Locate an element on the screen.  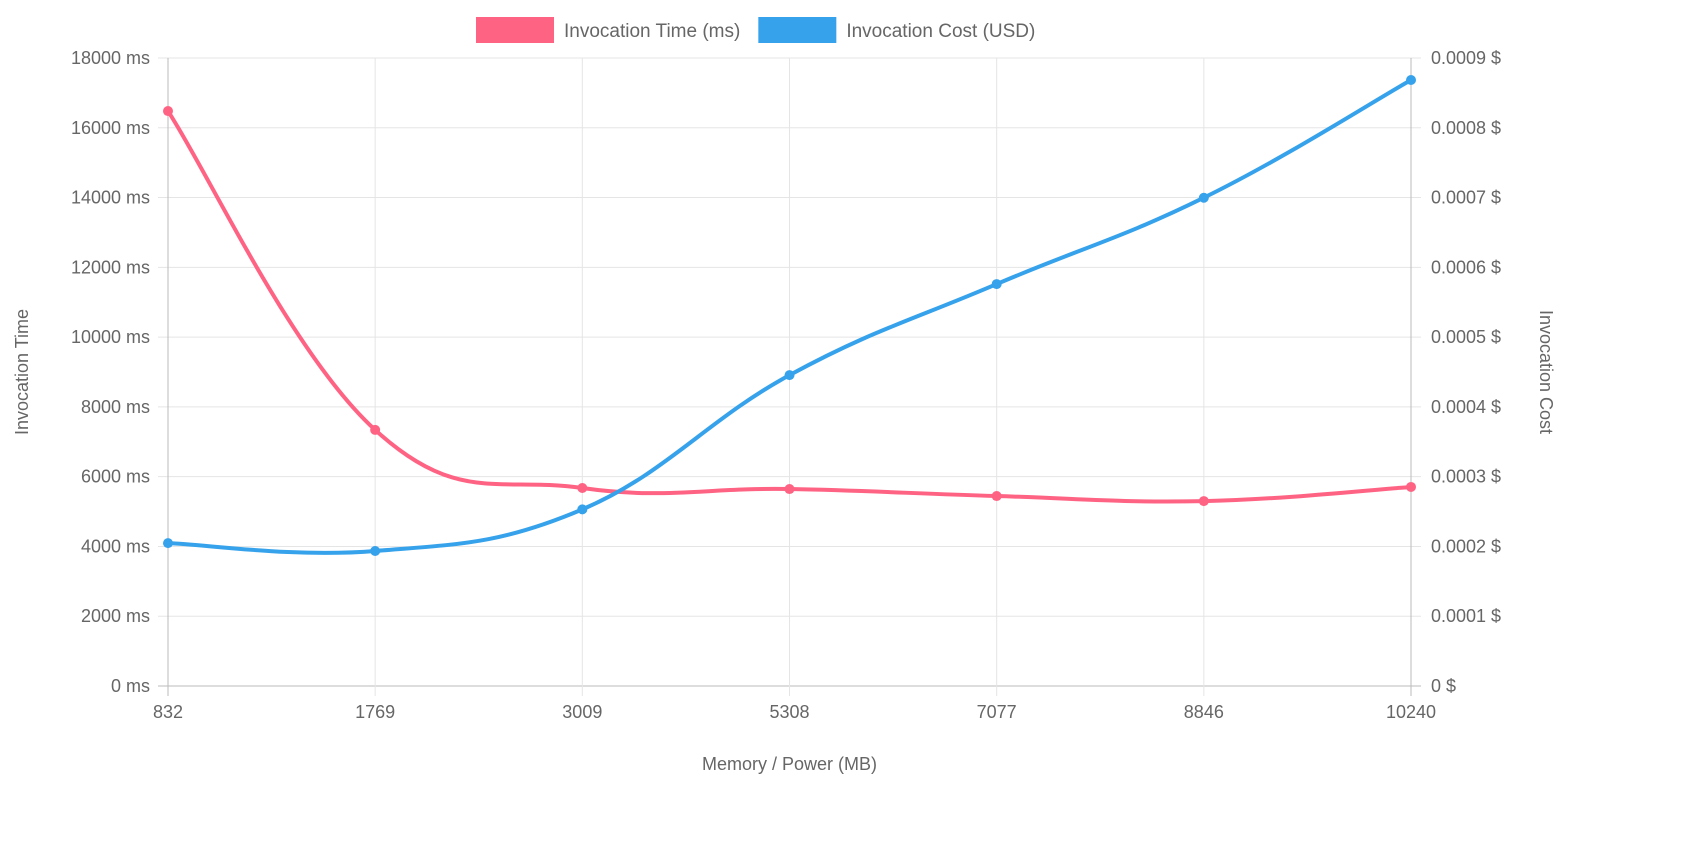
y-right-axis-title: Invocation Cost is located at coordinates (1546, 372).